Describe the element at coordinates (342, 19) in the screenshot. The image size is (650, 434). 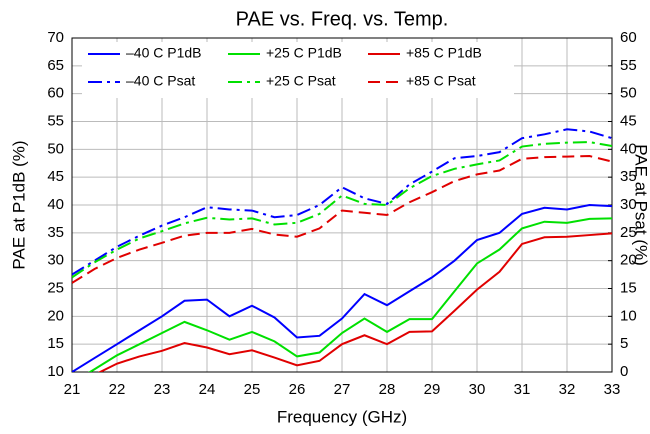
I see `chart-title: PAE vs. Freq. vs. Temp.` at that location.